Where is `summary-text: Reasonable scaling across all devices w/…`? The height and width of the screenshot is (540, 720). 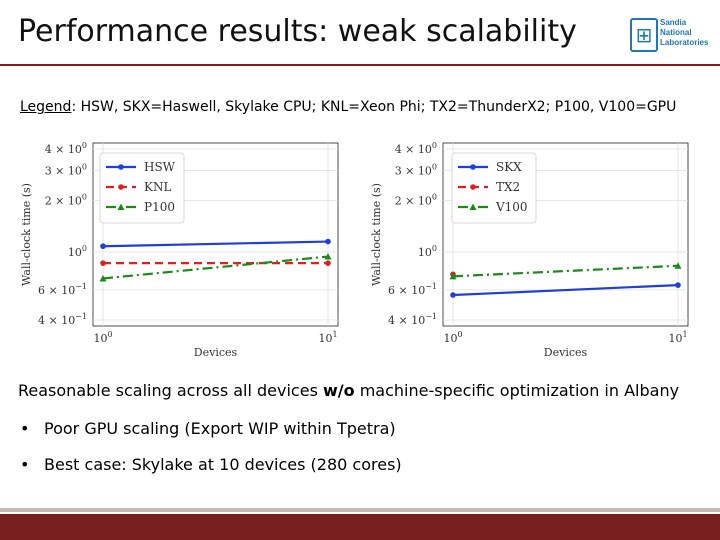 summary-text: Reasonable scaling across all devices w/… is located at coordinates (349, 390).